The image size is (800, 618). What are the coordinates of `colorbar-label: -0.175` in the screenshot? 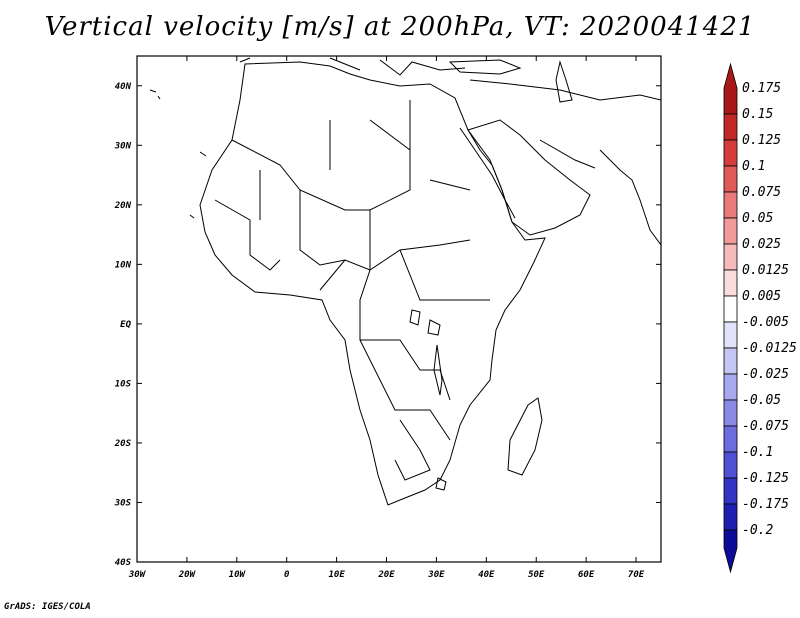 It's located at (765, 504).